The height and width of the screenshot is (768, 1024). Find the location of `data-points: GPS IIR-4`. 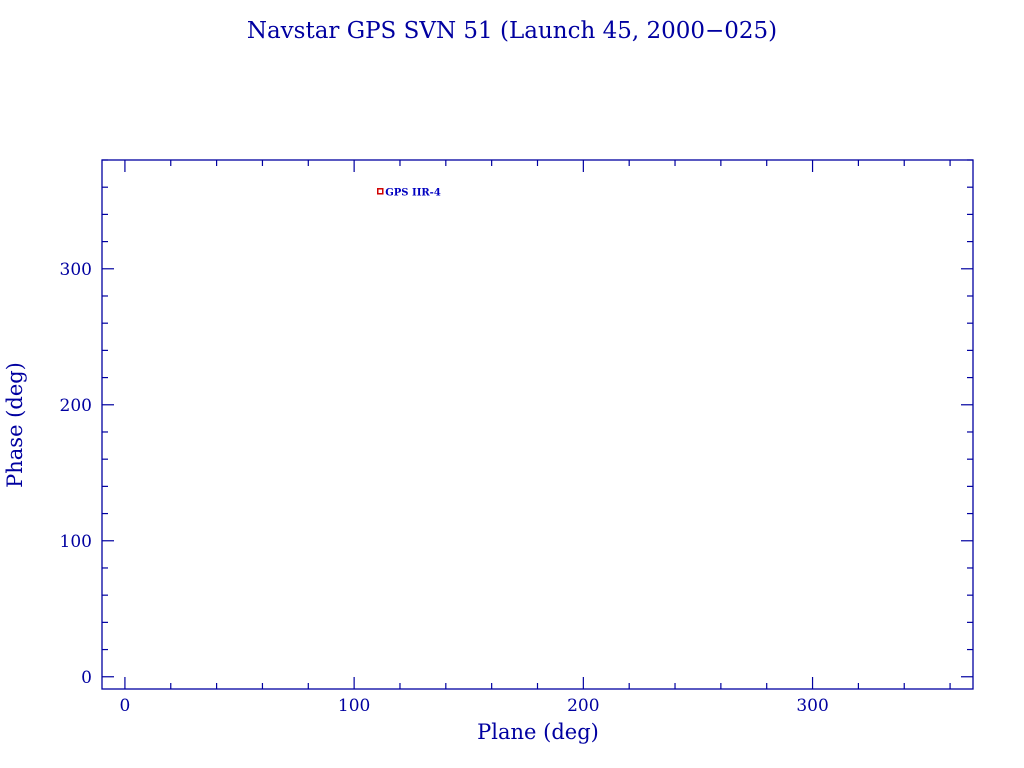

data-points: GPS IIR-4 is located at coordinates (409, 192).